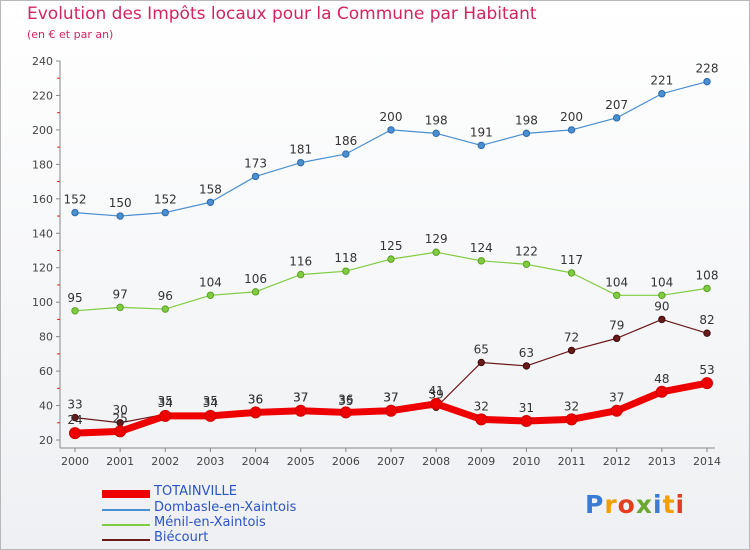 The height and width of the screenshot is (550, 750). What do you see at coordinates (255, 399) in the screenshot?
I see `data-label-biecourt: 36` at bounding box center [255, 399].